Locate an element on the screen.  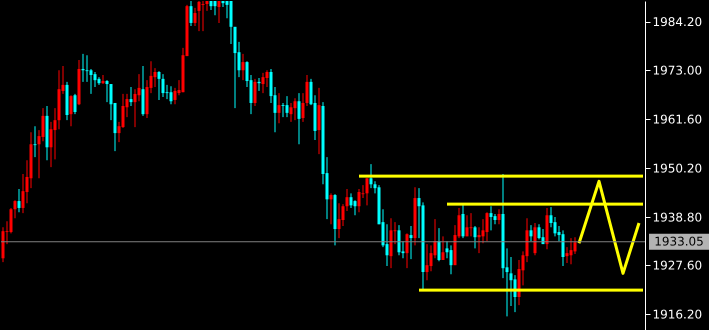
y-tick-label: 1950.20 is located at coordinates (677, 168).